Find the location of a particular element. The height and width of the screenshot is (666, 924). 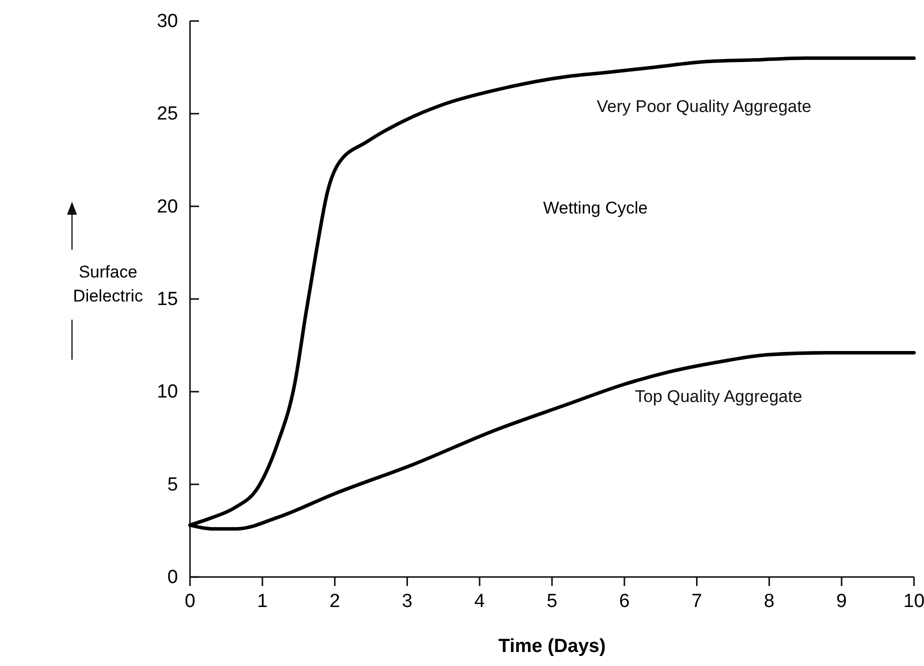

x-axis-title: Time (Days) is located at coordinates (552, 646).